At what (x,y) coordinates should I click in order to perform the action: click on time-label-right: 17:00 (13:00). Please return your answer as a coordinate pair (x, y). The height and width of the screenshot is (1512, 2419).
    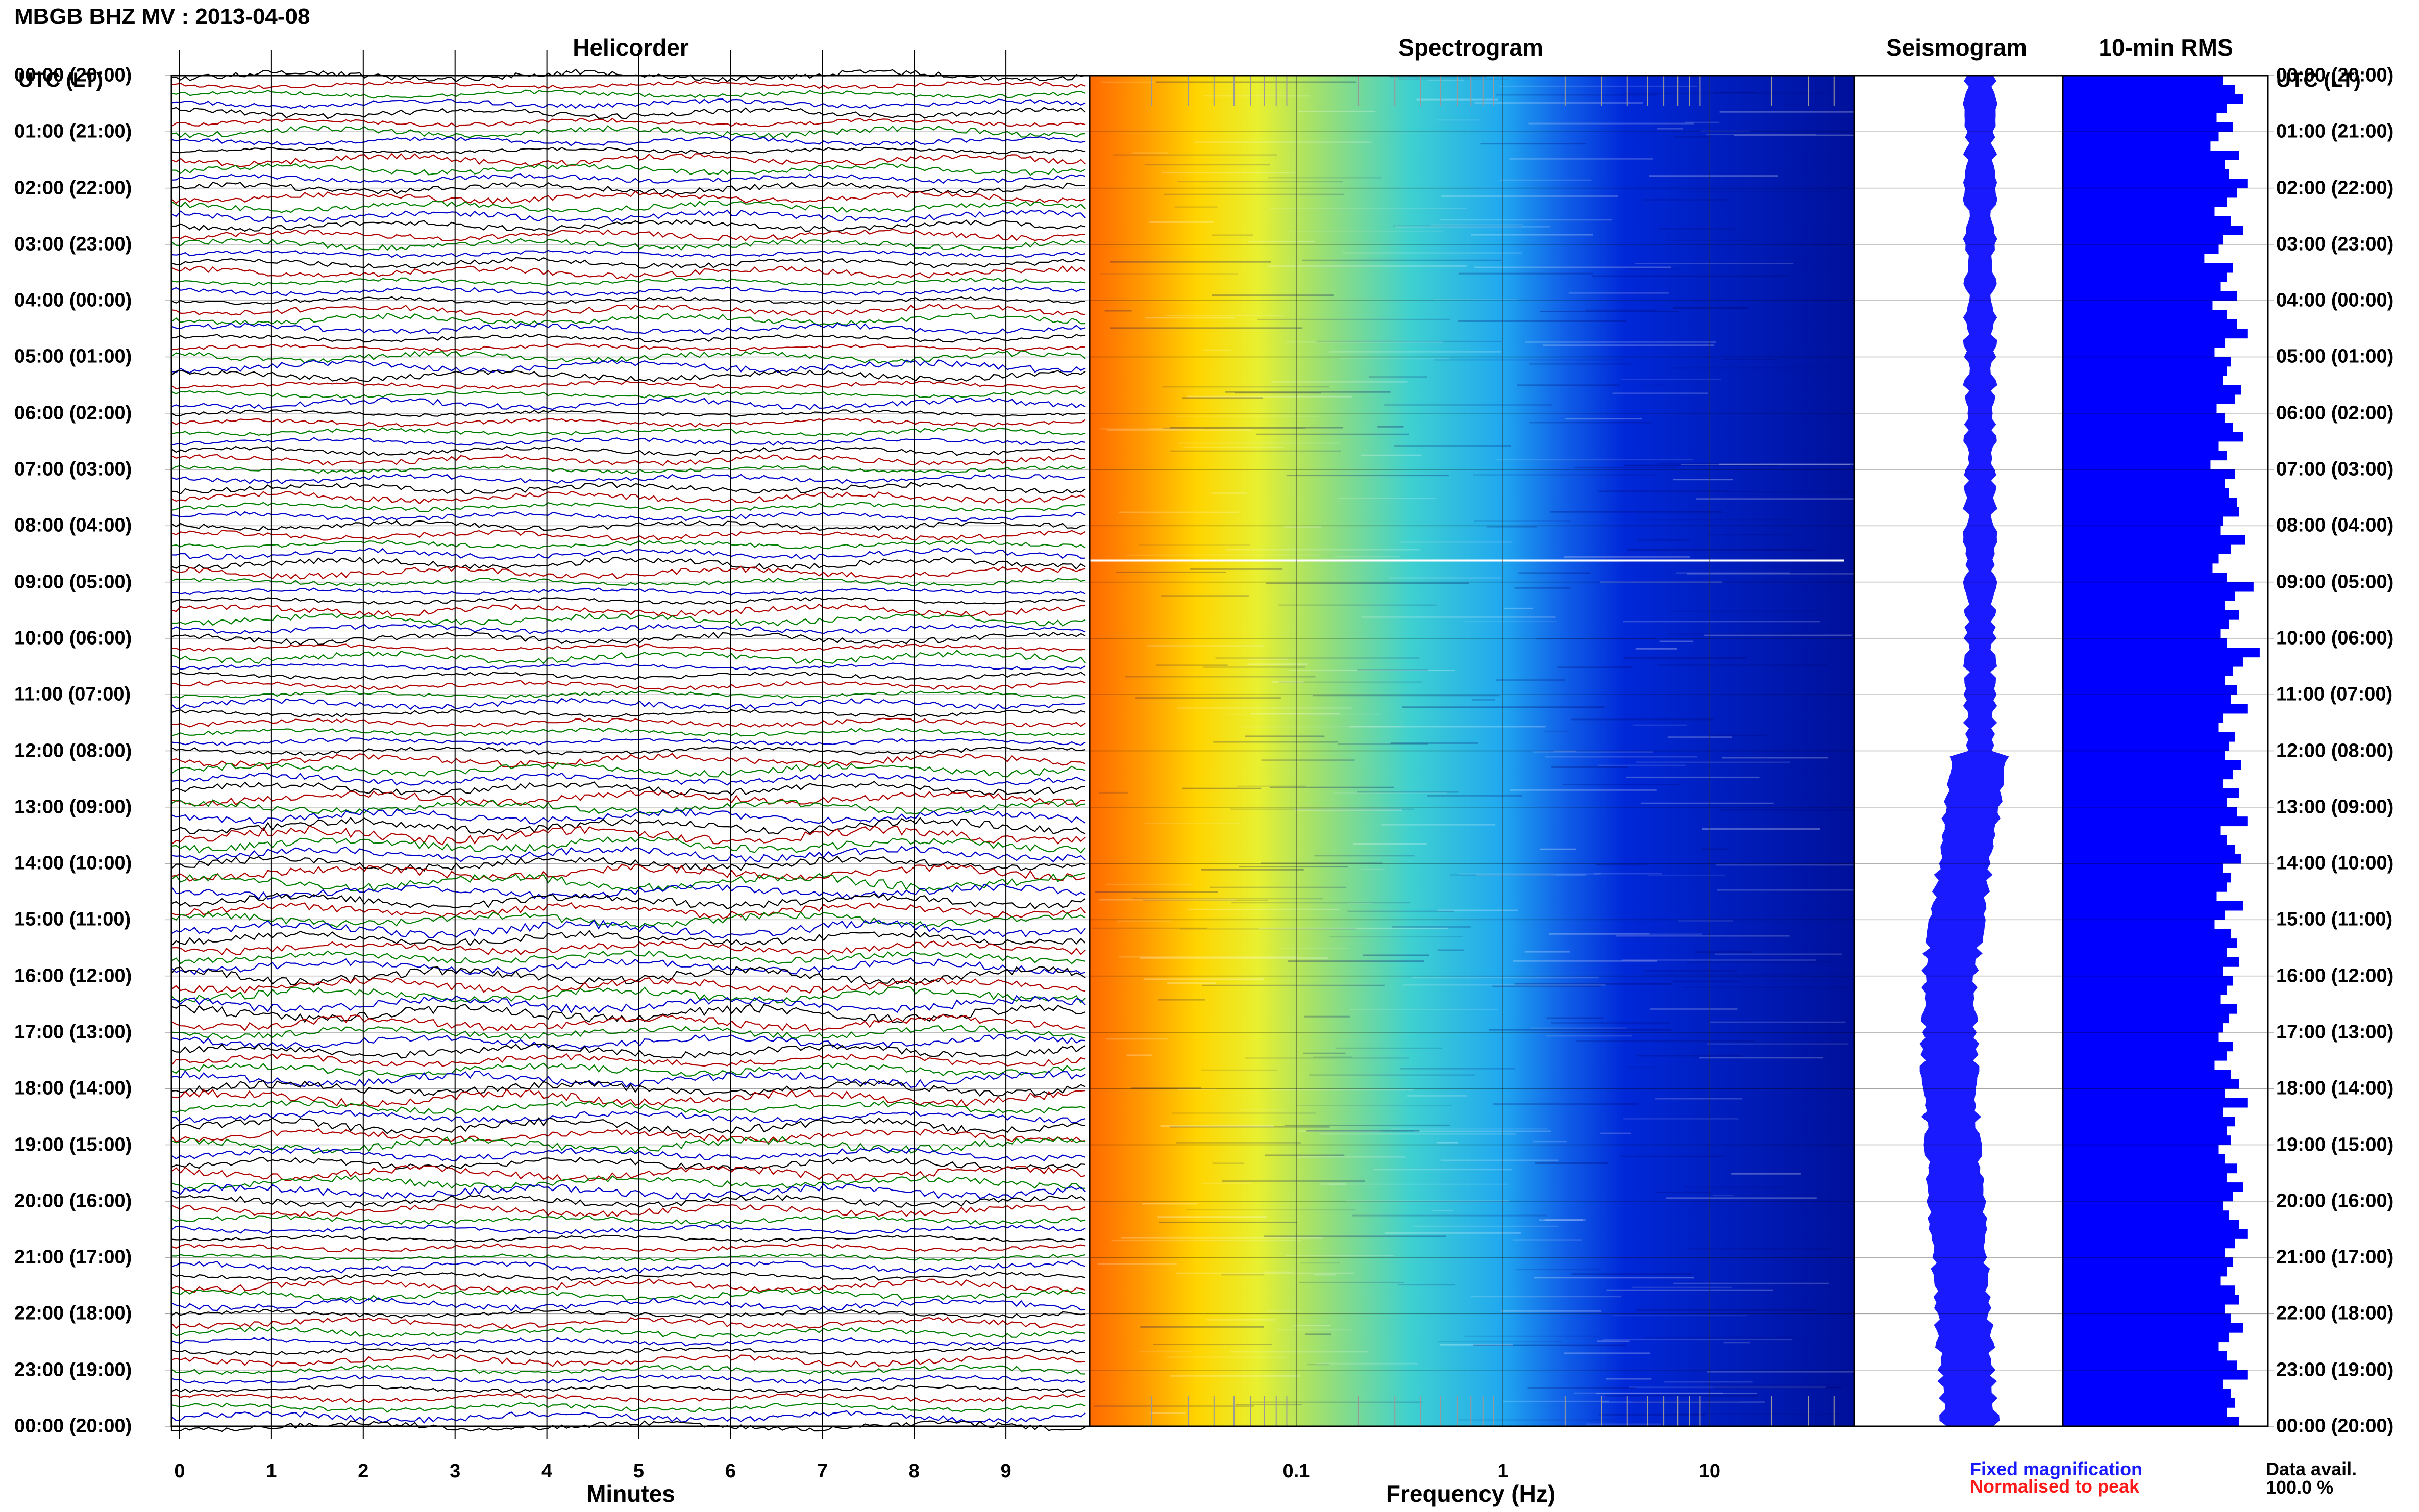
    Looking at the image, I should click on (2335, 1032).